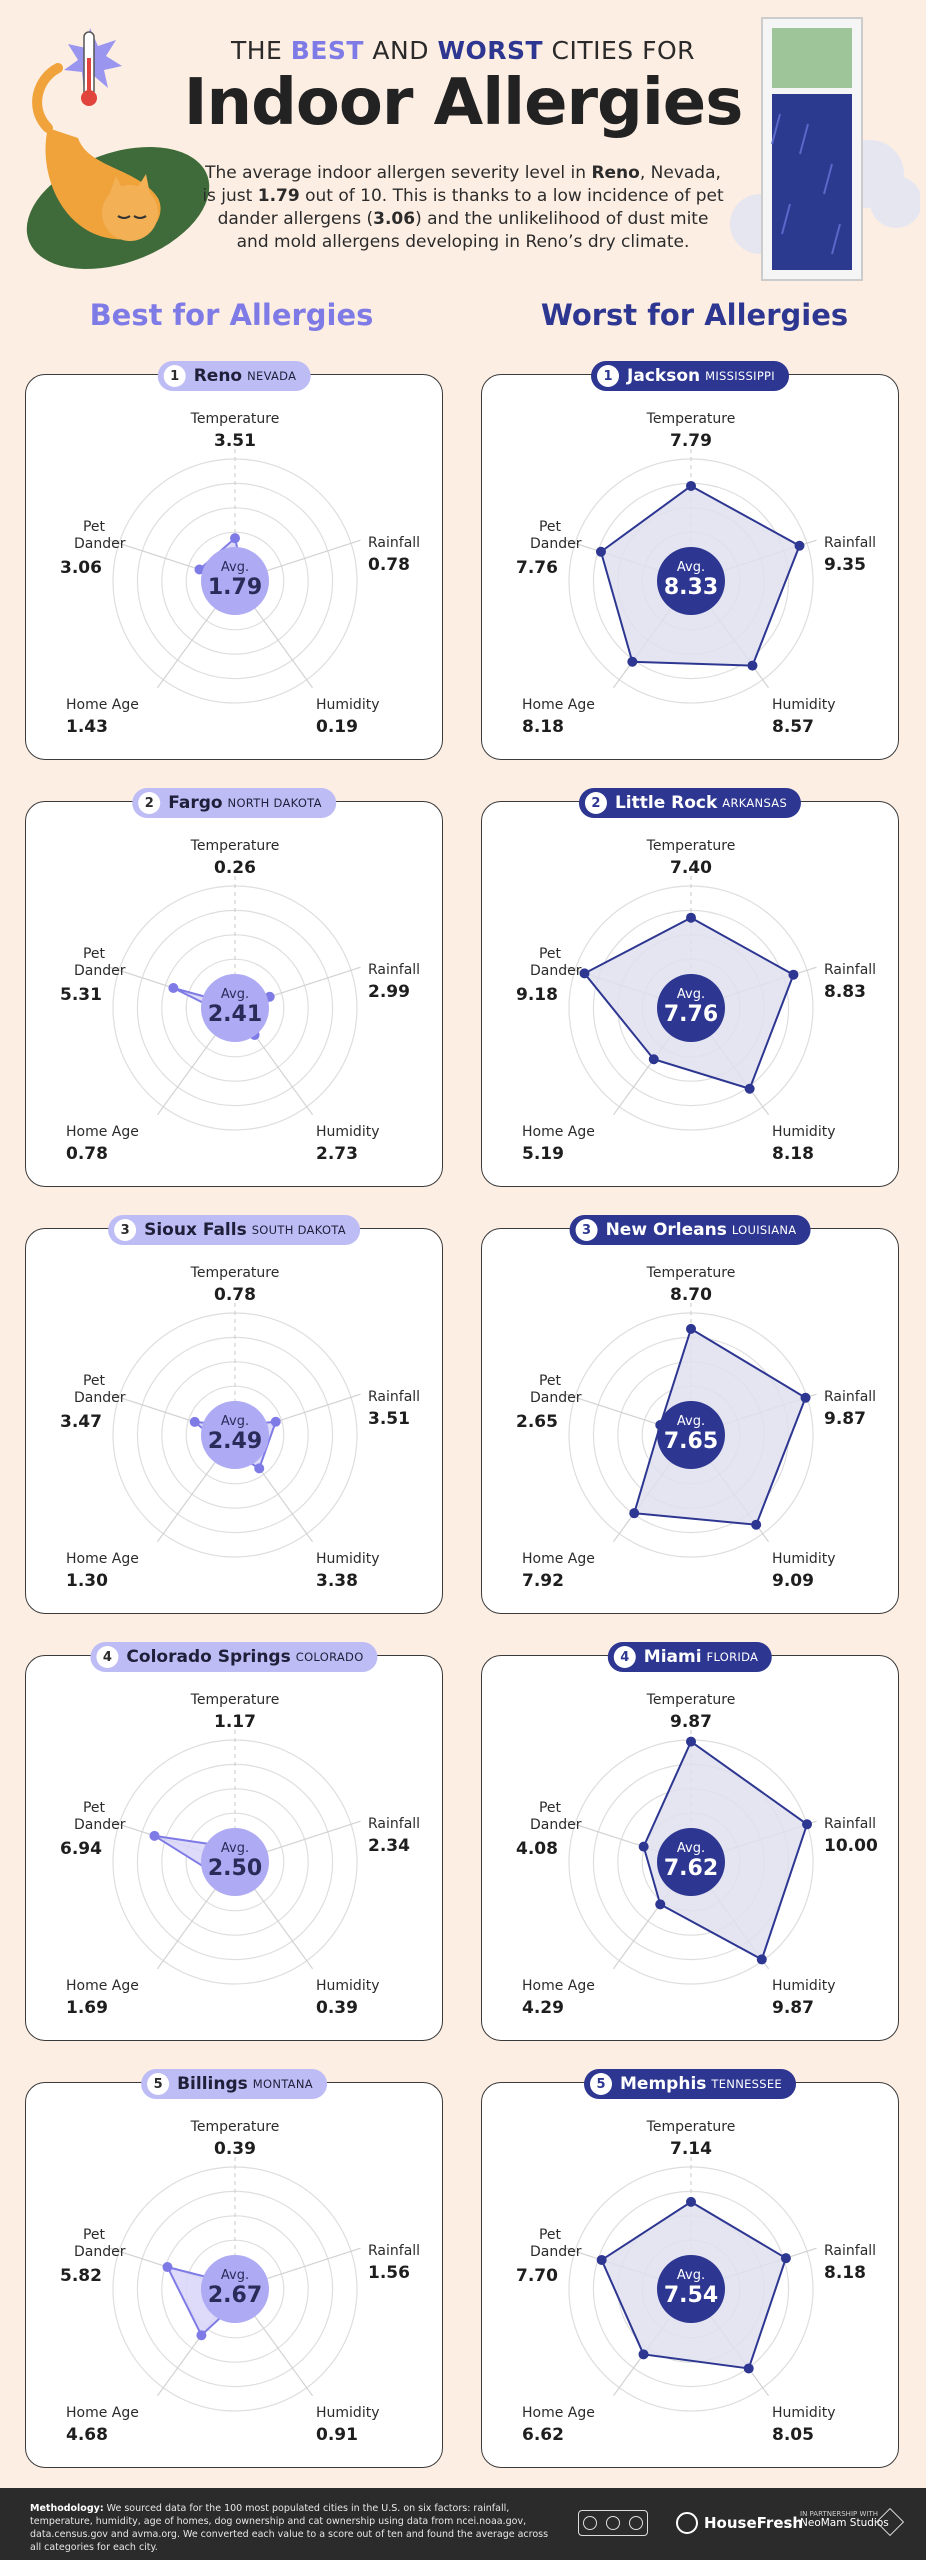 This screenshot has width=926, height=2560. I want to click on humidity-value: 9.09, so click(793, 1581).